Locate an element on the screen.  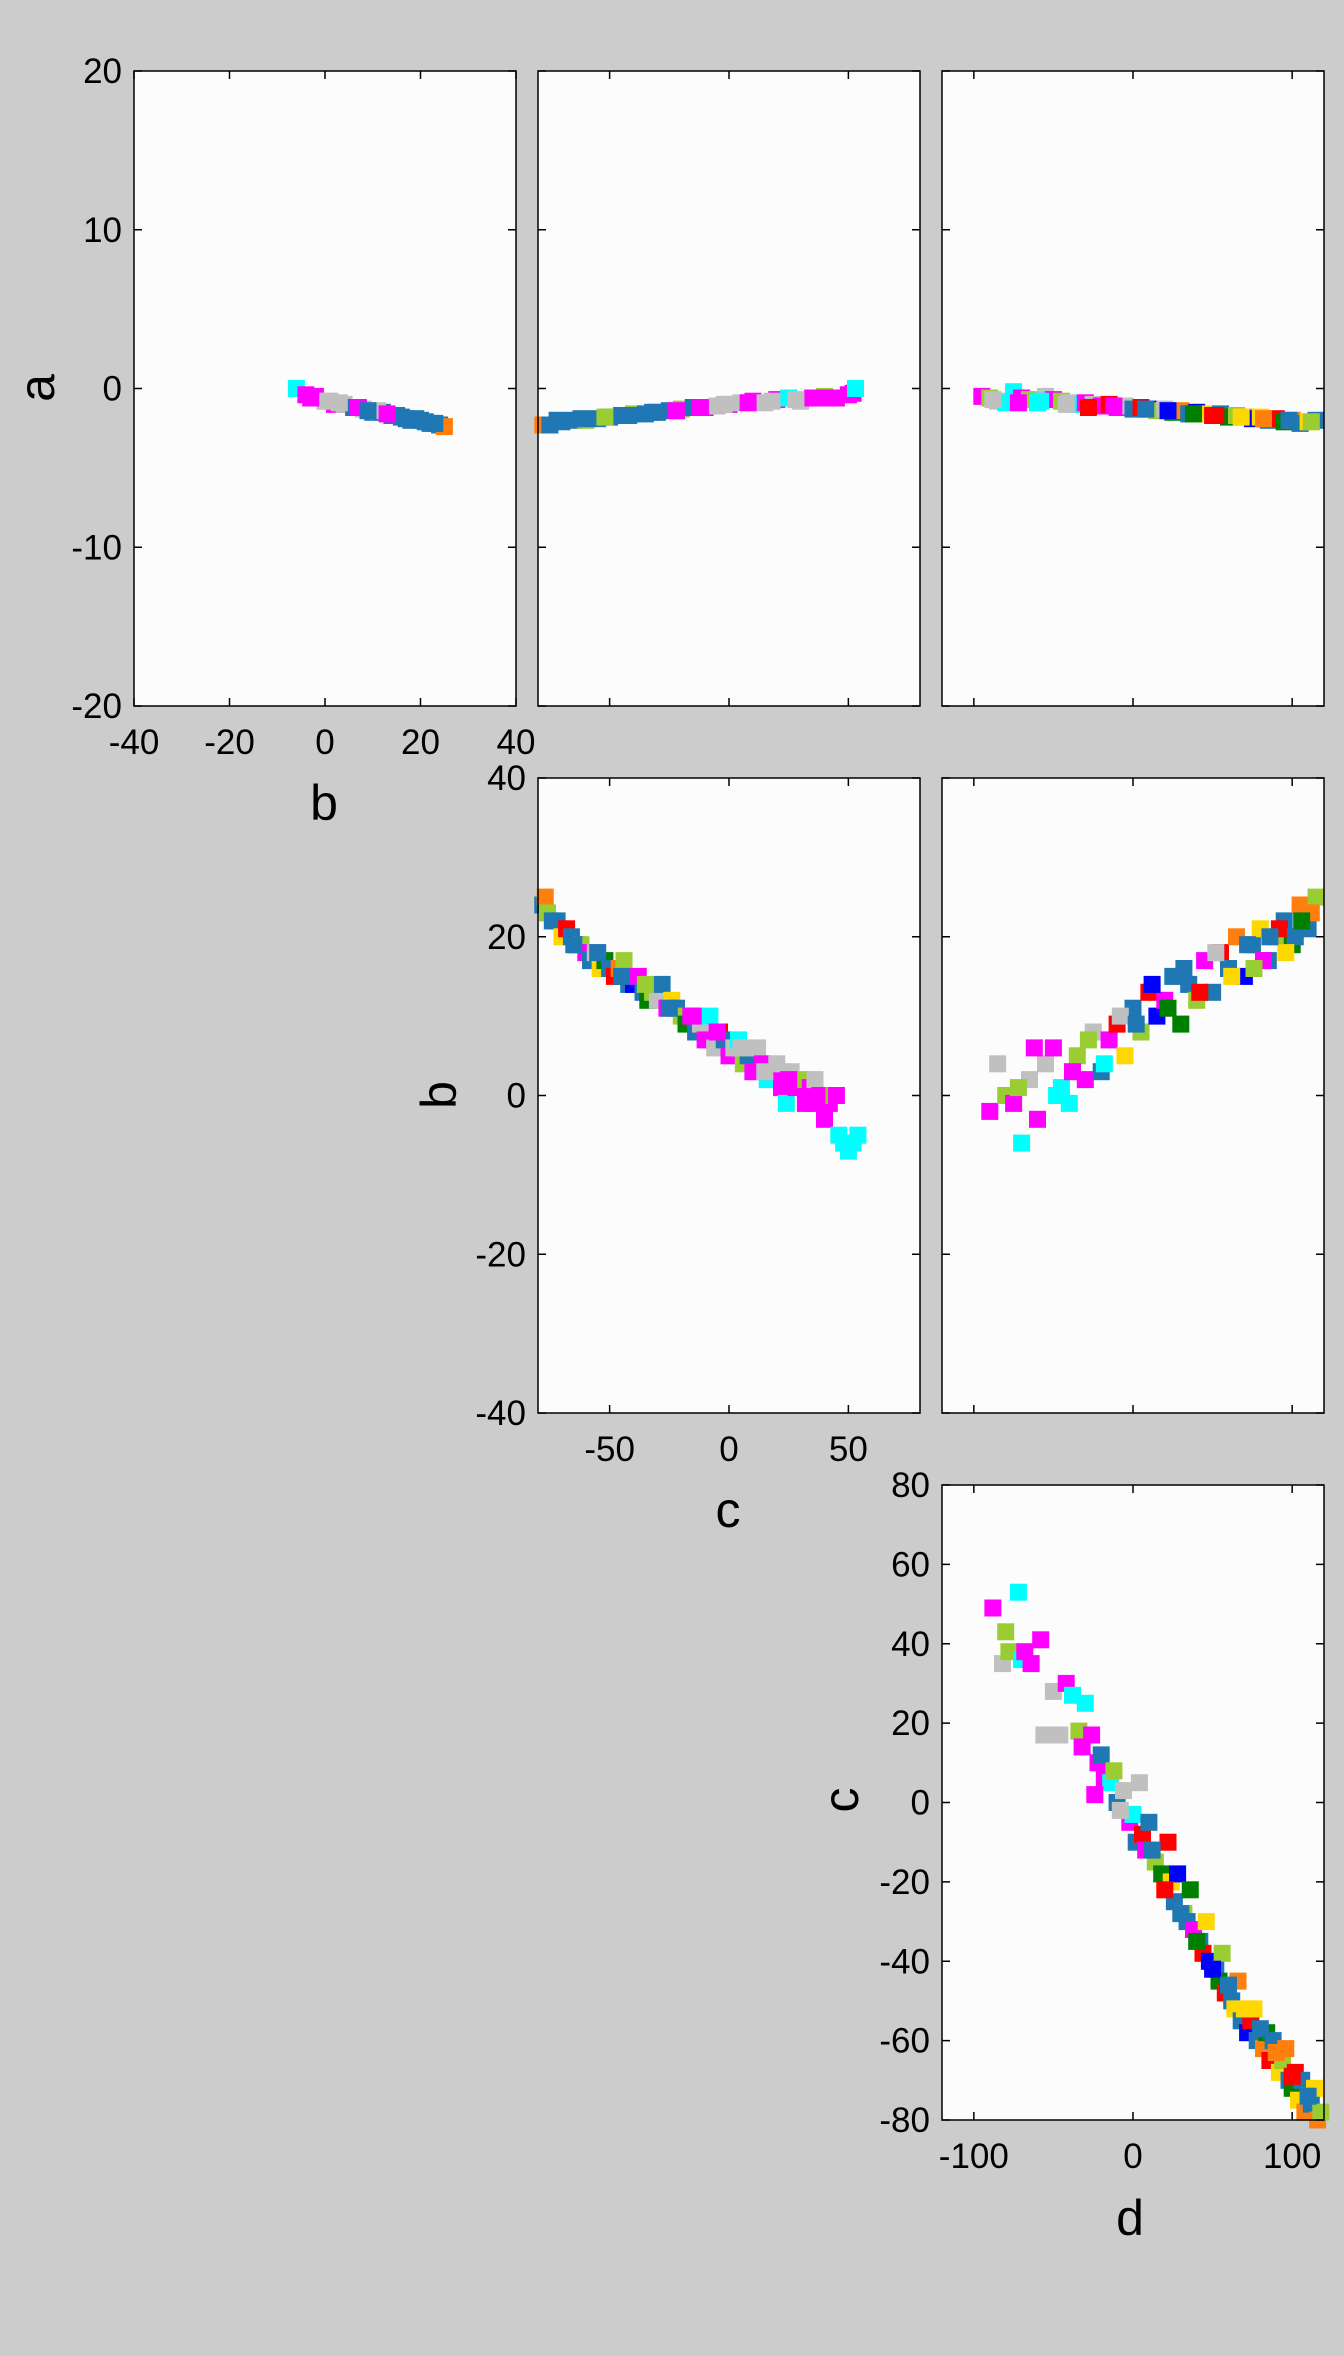
y-tick-label: 0 is located at coordinates (112, 389).